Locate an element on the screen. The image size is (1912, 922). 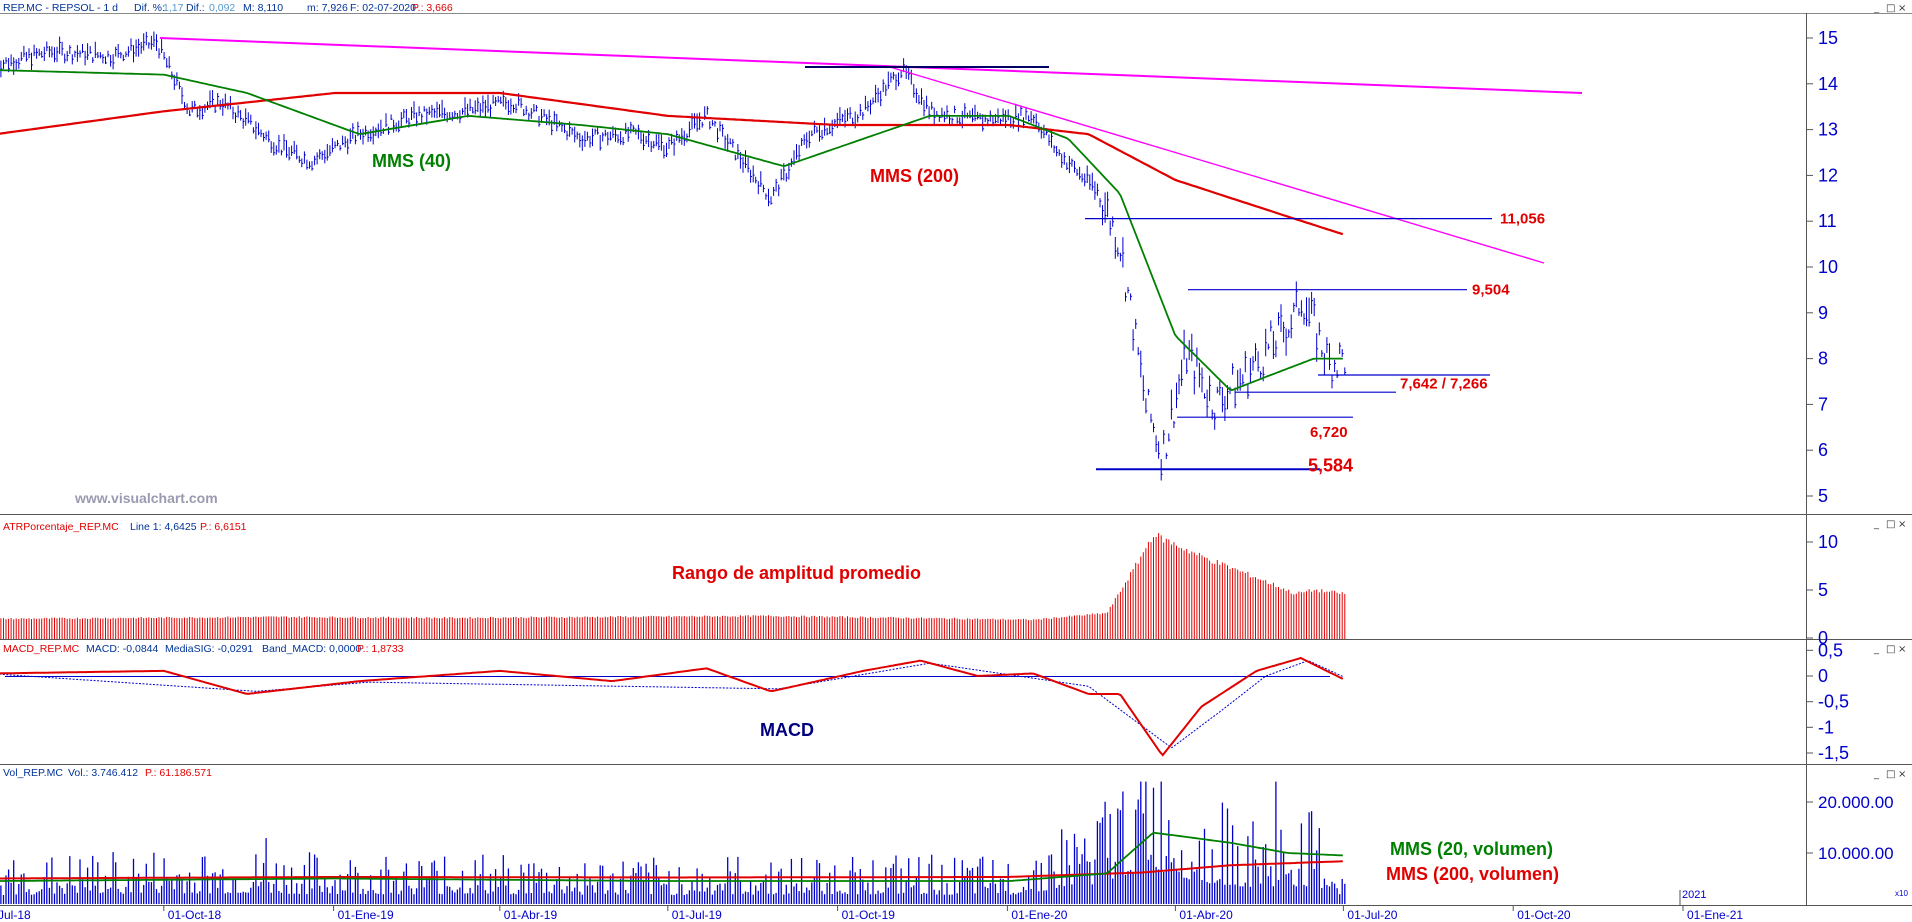
atr-close-button: × is located at coordinates (1902, 524).